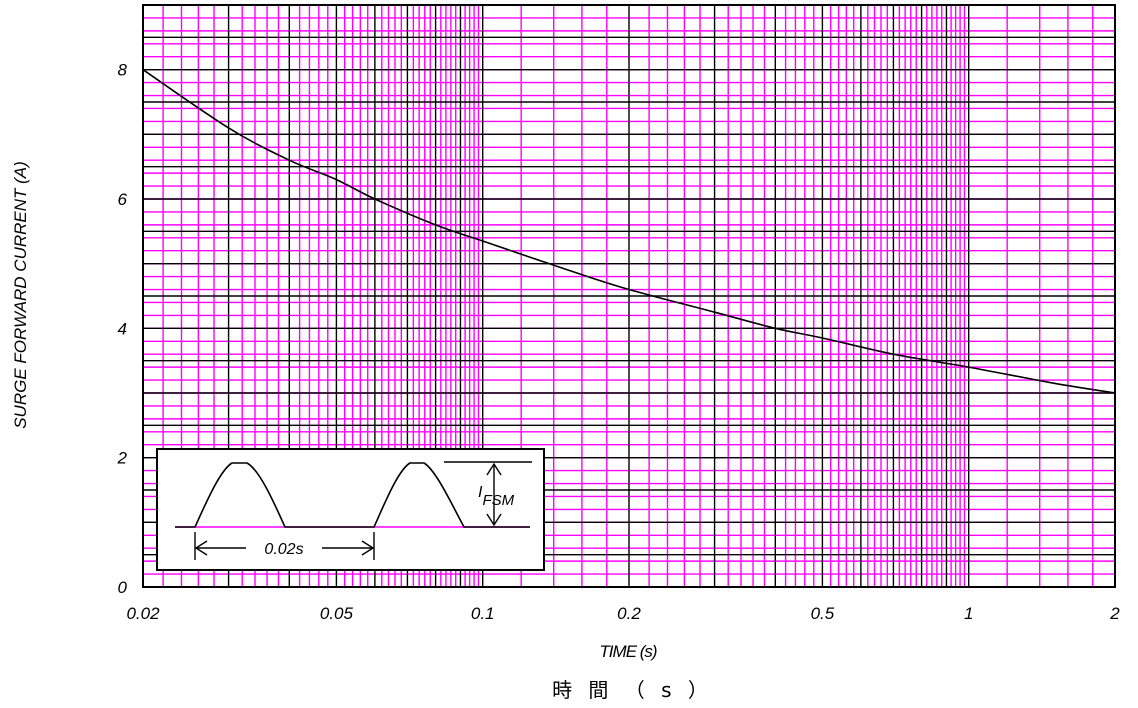  I want to click on x-tick-label: 1, so click(968, 613).